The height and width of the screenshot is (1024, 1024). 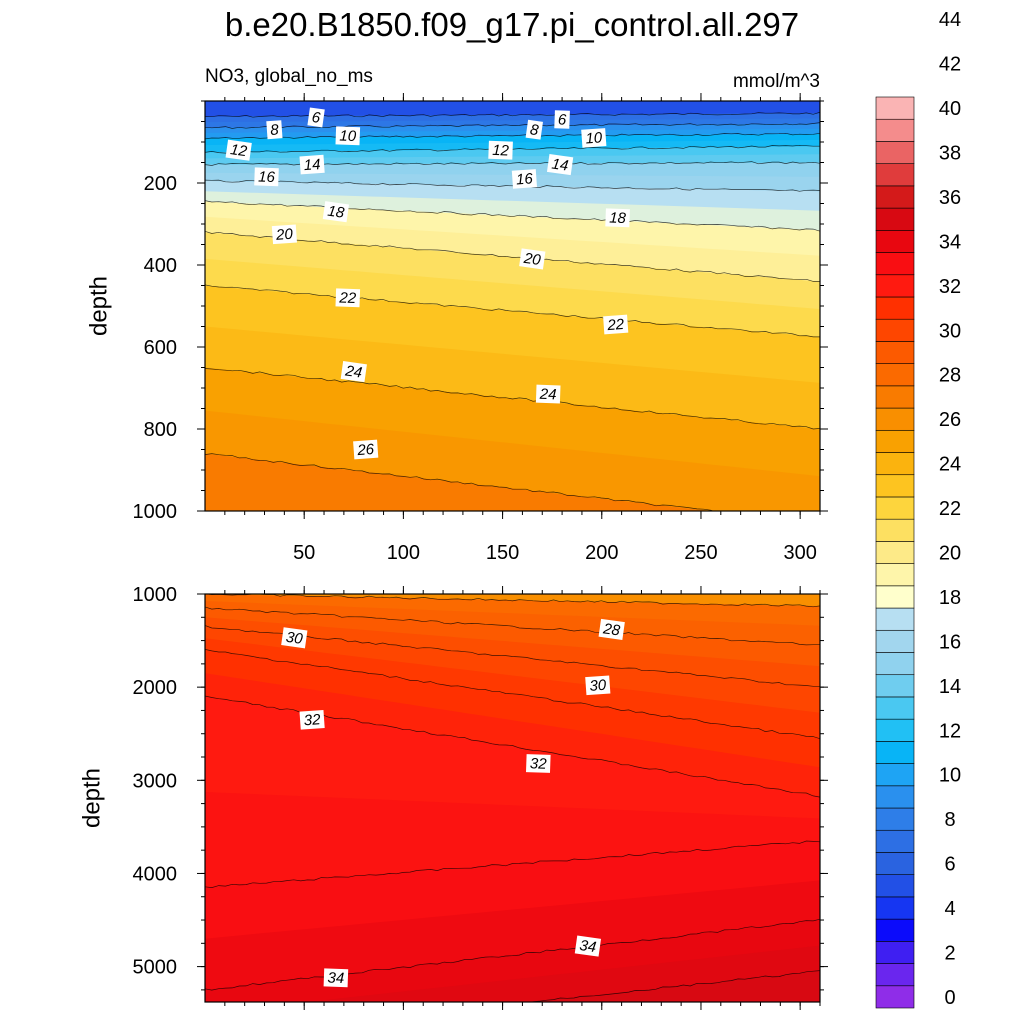 I want to click on lower-contour-label-group: 34, so click(x=336, y=978).